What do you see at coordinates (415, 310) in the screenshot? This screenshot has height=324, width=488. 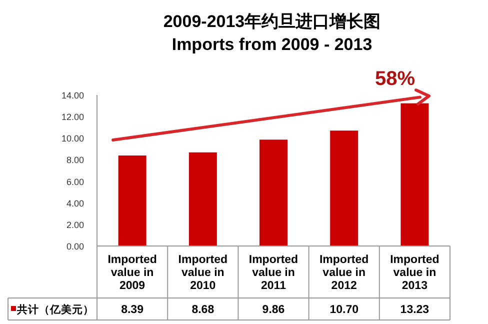 I see `data-label: 13.23` at bounding box center [415, 310].